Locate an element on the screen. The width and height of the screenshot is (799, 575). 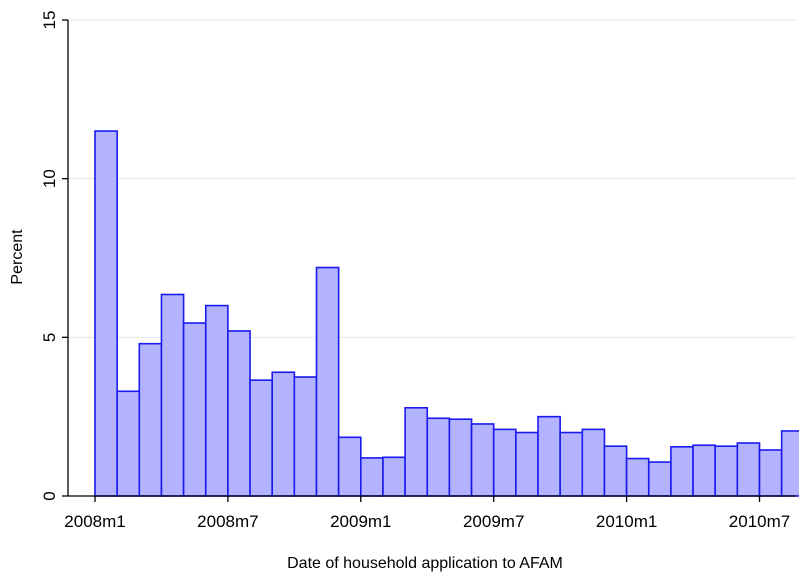
bar-2009m5 is located at coordinates (460, 457).